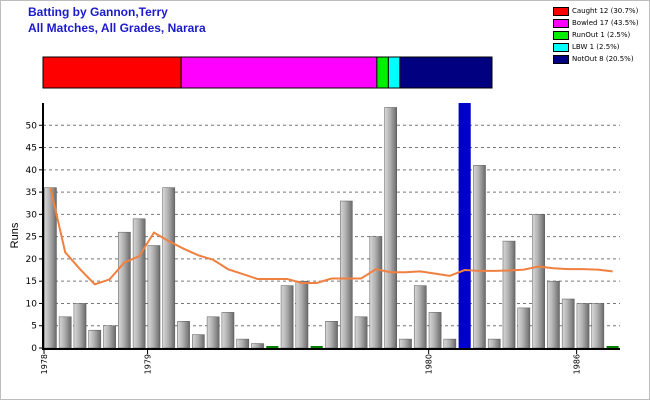 The width and height of the screenshot is (650, 400). Describe the element at coordinates (561, 23) in the screenshot. I see `legend-swatch-bowled` at that location.